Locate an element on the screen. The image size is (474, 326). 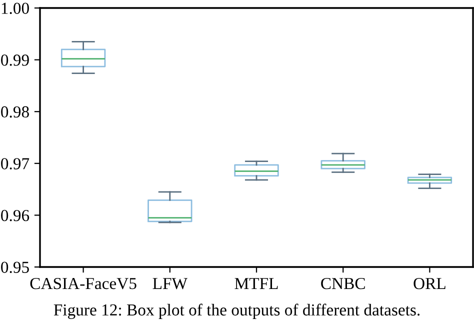
y-tick-label: 0.95 is located at coordinates (15, 268).